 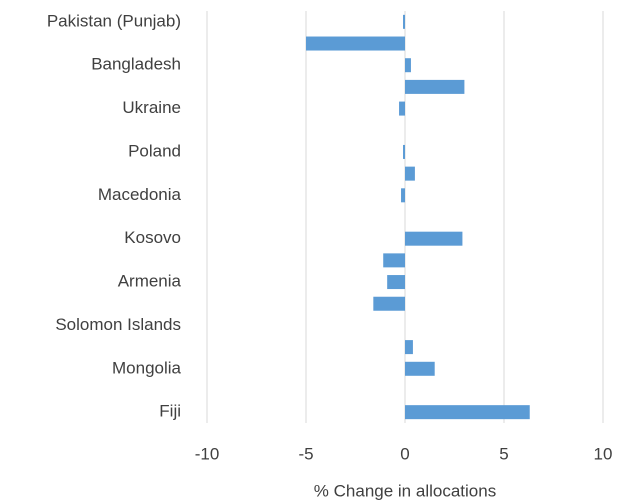 I want to click on x-tick-label: 10, so click(x=603, y=453).